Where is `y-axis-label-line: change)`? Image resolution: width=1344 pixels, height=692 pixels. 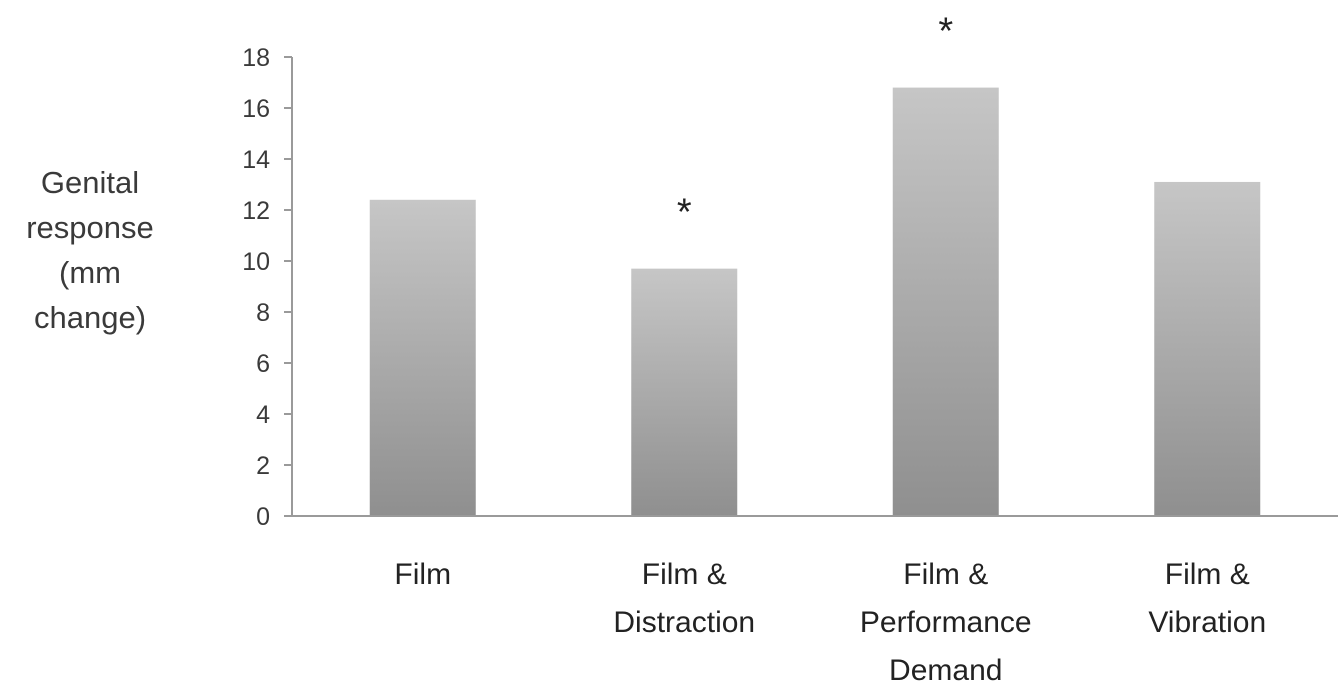 y-axis-label-line: change) is located at coordinates (90, 317).